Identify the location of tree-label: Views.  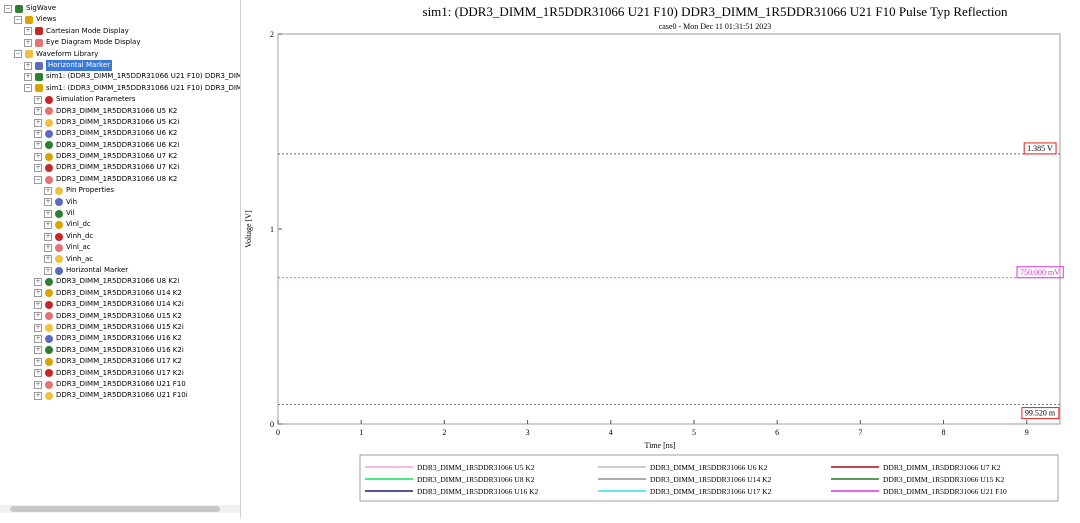
(46, 19).